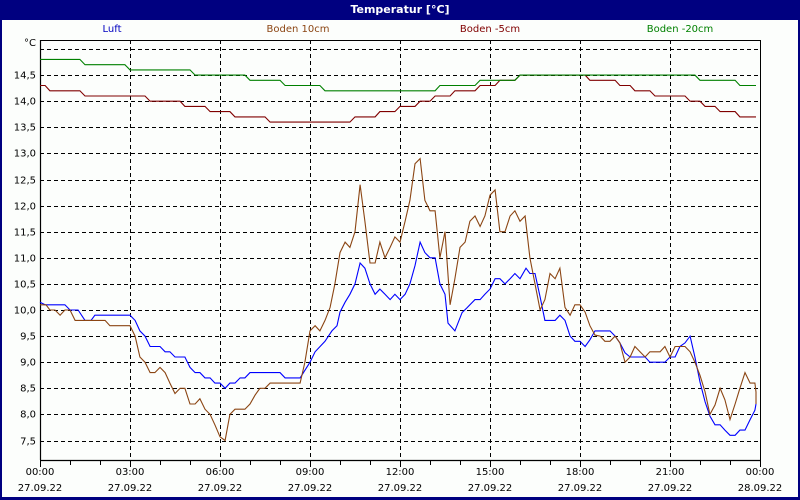  What do you see at coordinates (760, 488) in the screenshot?
I see `x-tick-date: 28.09.22` at bounding box center [760, 488].